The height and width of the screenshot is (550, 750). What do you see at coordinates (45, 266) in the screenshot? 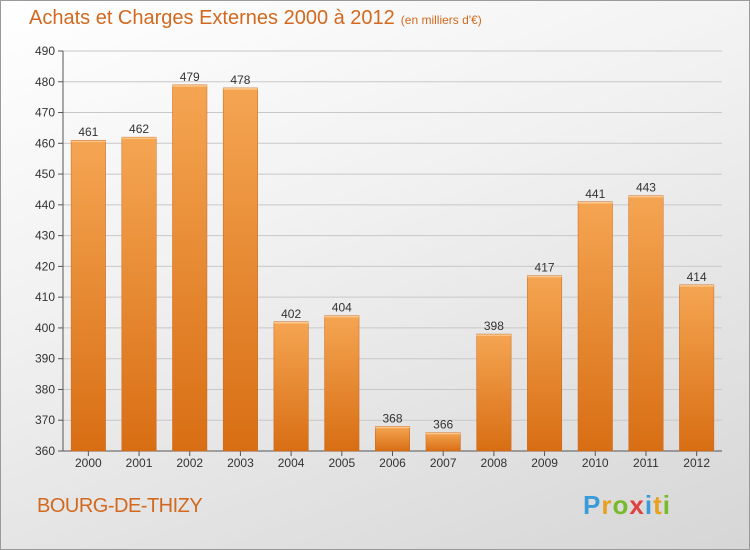
I see `y-tick-label: 420` at bounding box center [45, 266].